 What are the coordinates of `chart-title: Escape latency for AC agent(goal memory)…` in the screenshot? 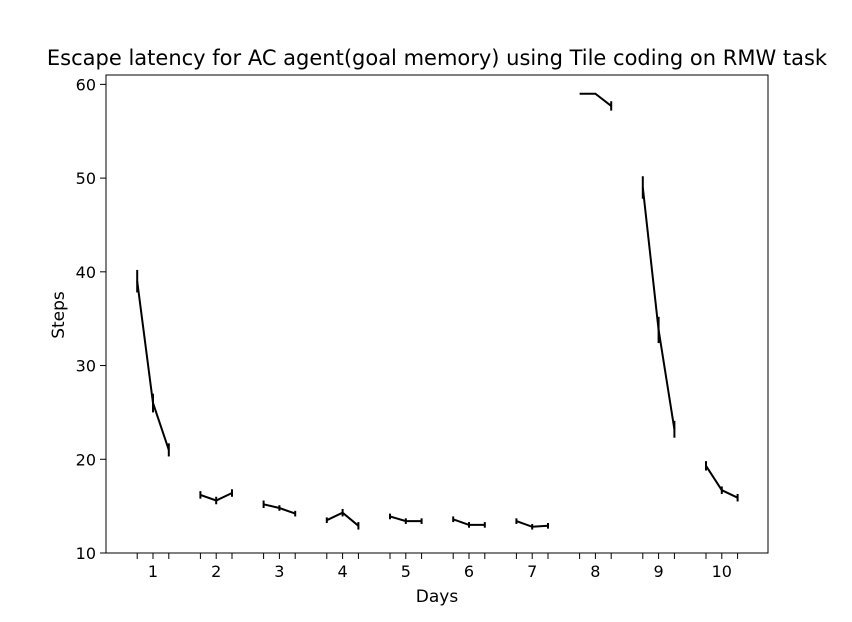 It's located at (437, 58).